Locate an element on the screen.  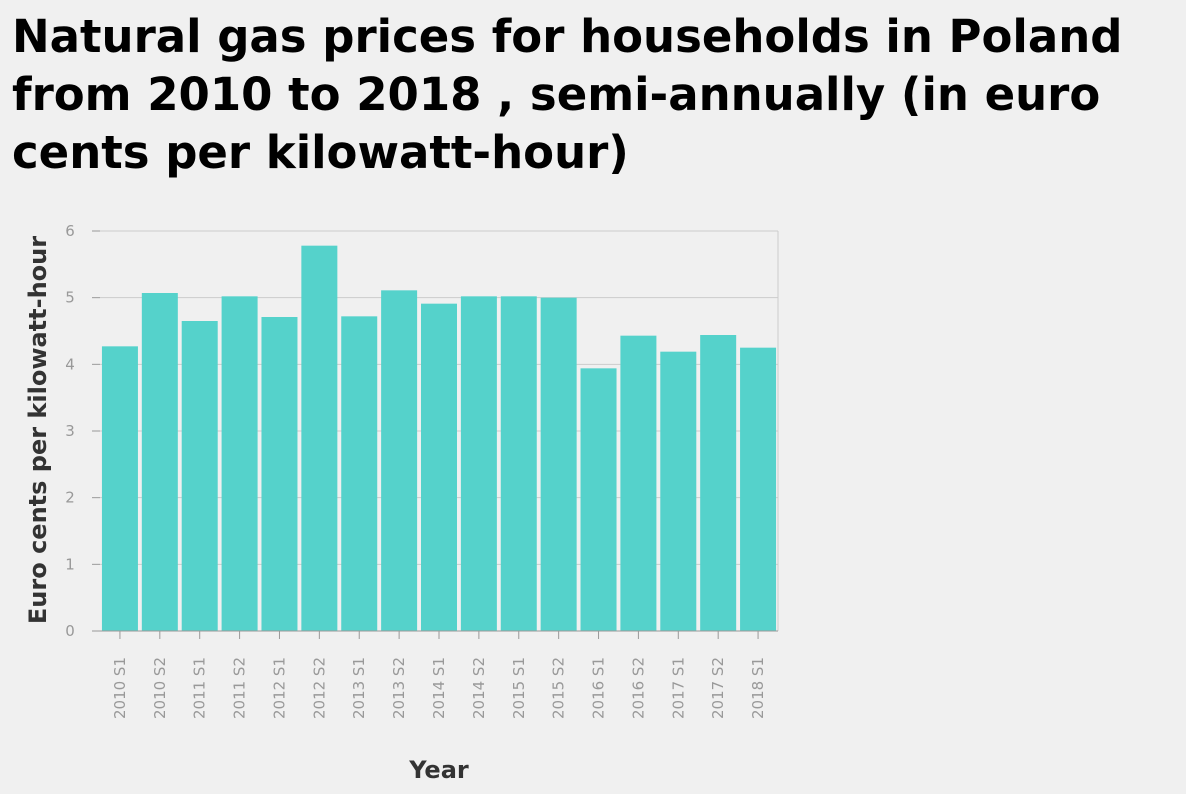
bar-2015-s1 is located at coordinates (518, 463).